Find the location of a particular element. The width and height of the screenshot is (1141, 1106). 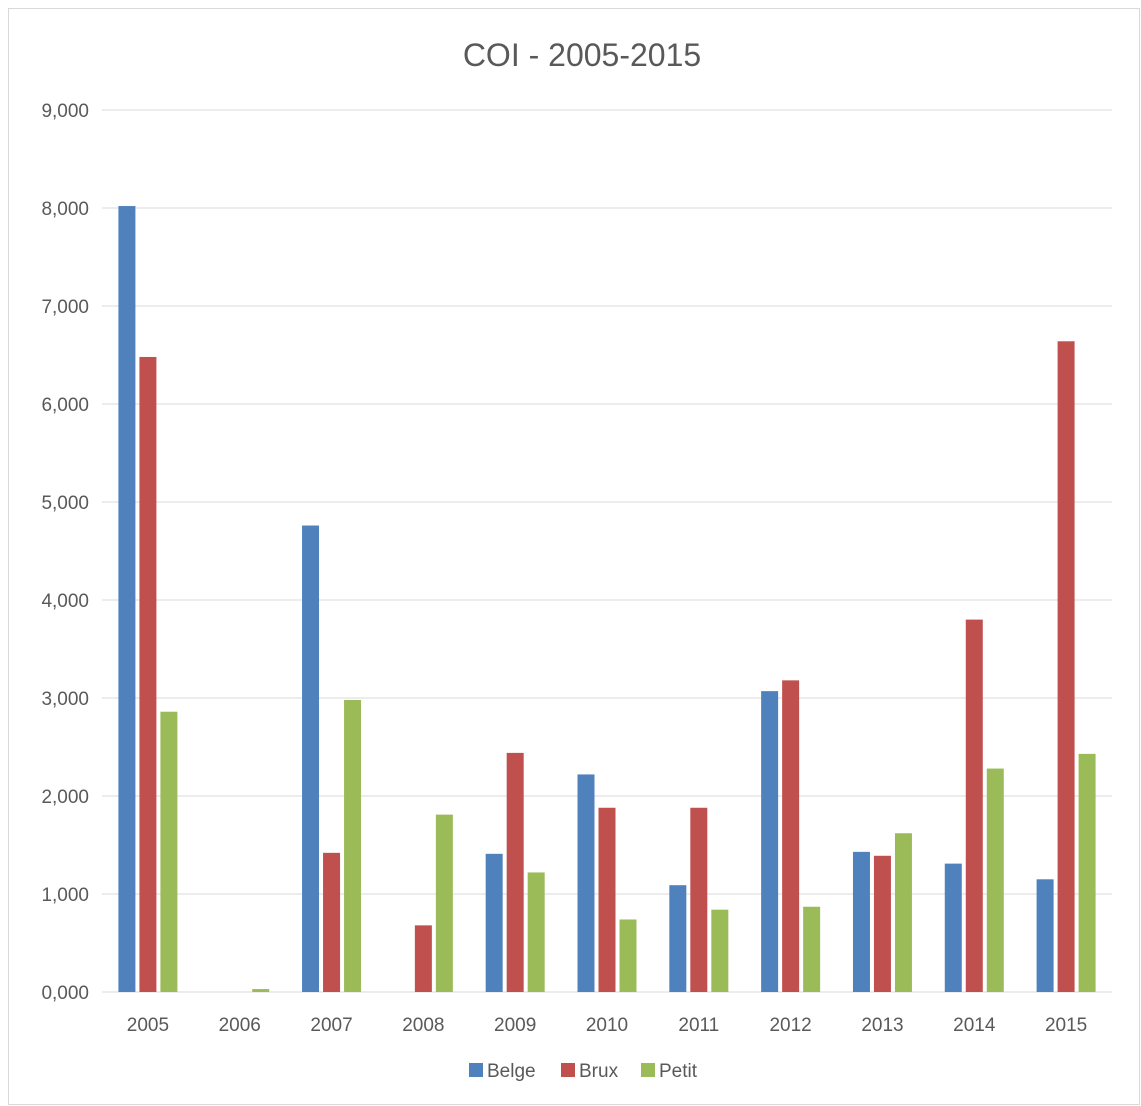

bar-petit-2013 is located at coordinates (903, 912).